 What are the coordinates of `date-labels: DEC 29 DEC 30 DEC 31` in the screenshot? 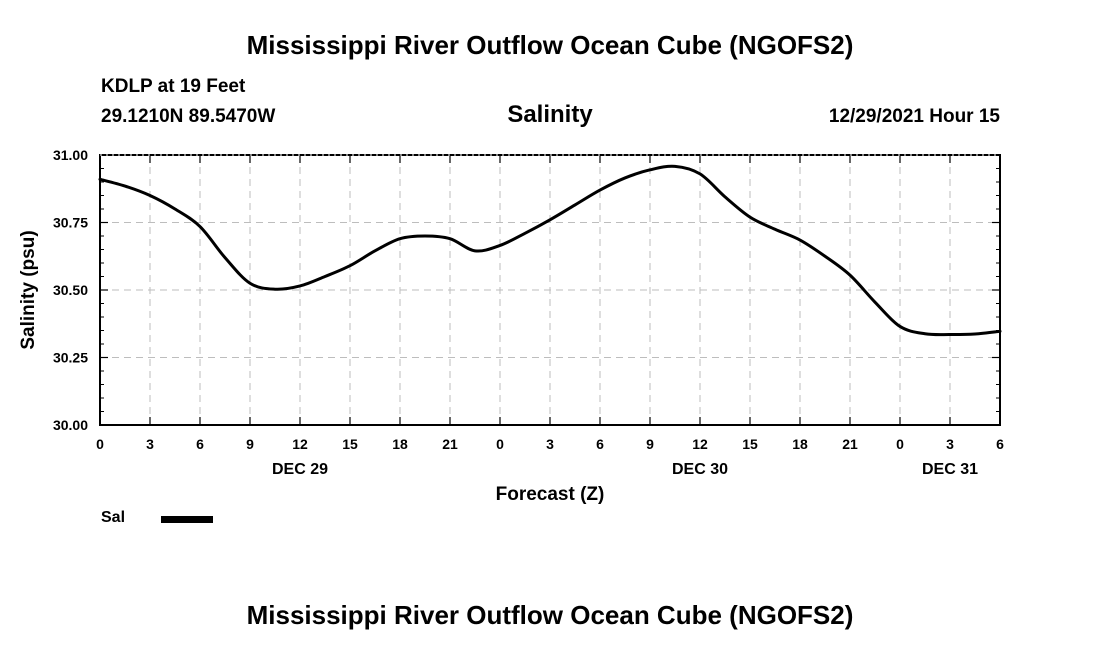 It's located at (625, 469).